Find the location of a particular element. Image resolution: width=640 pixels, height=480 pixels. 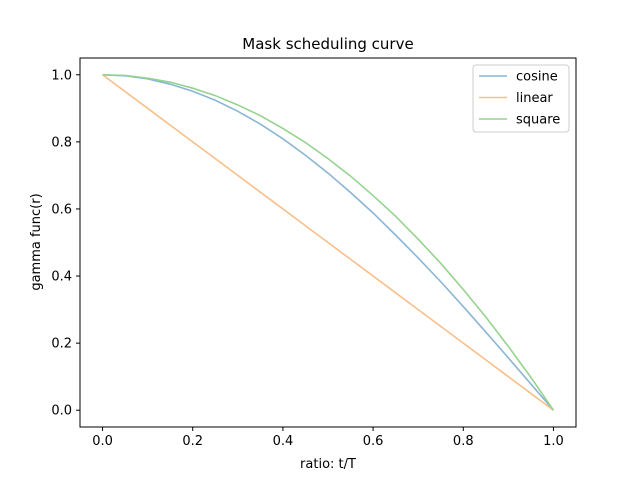

y-tick-label: 0.6 is located at coordinates (61, 209).